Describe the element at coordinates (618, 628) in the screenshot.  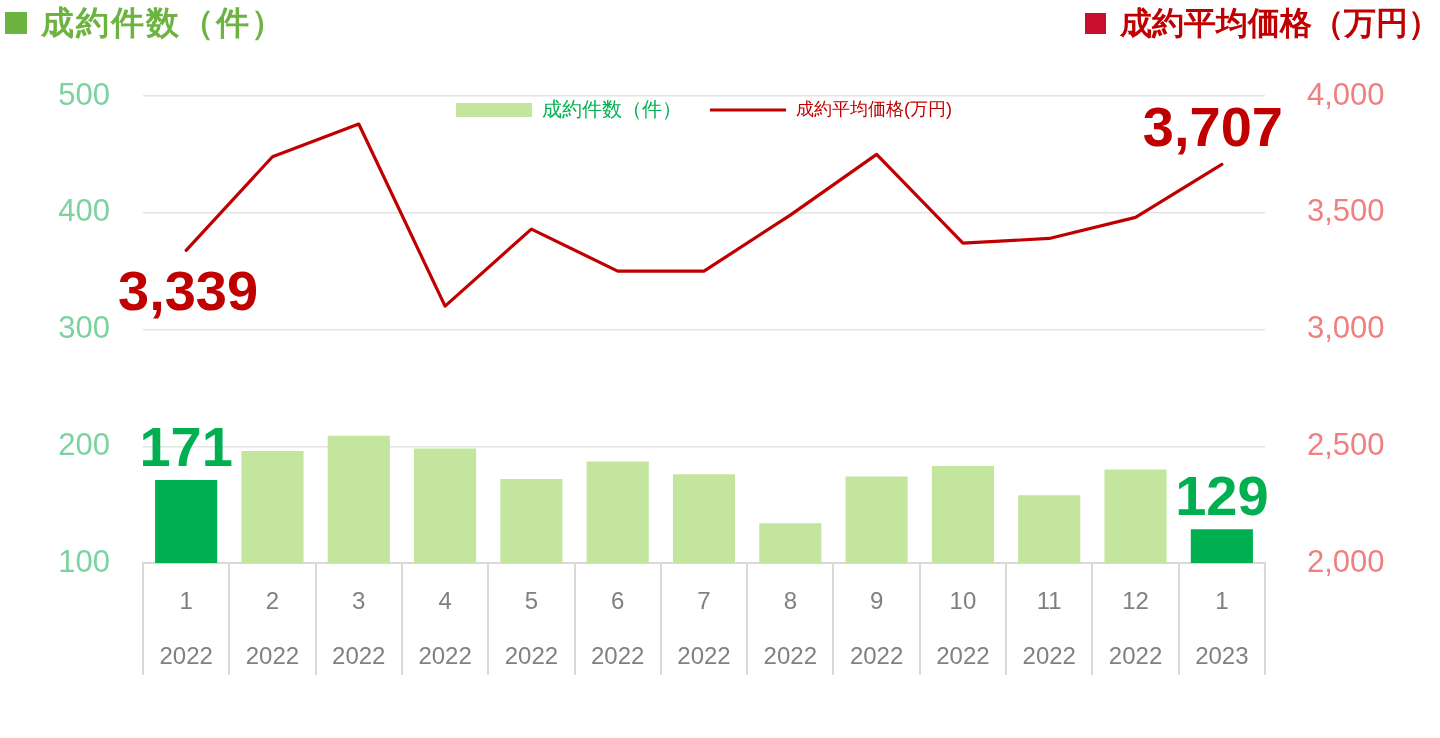
I see `x-tick-label: 6 2022` at that location.